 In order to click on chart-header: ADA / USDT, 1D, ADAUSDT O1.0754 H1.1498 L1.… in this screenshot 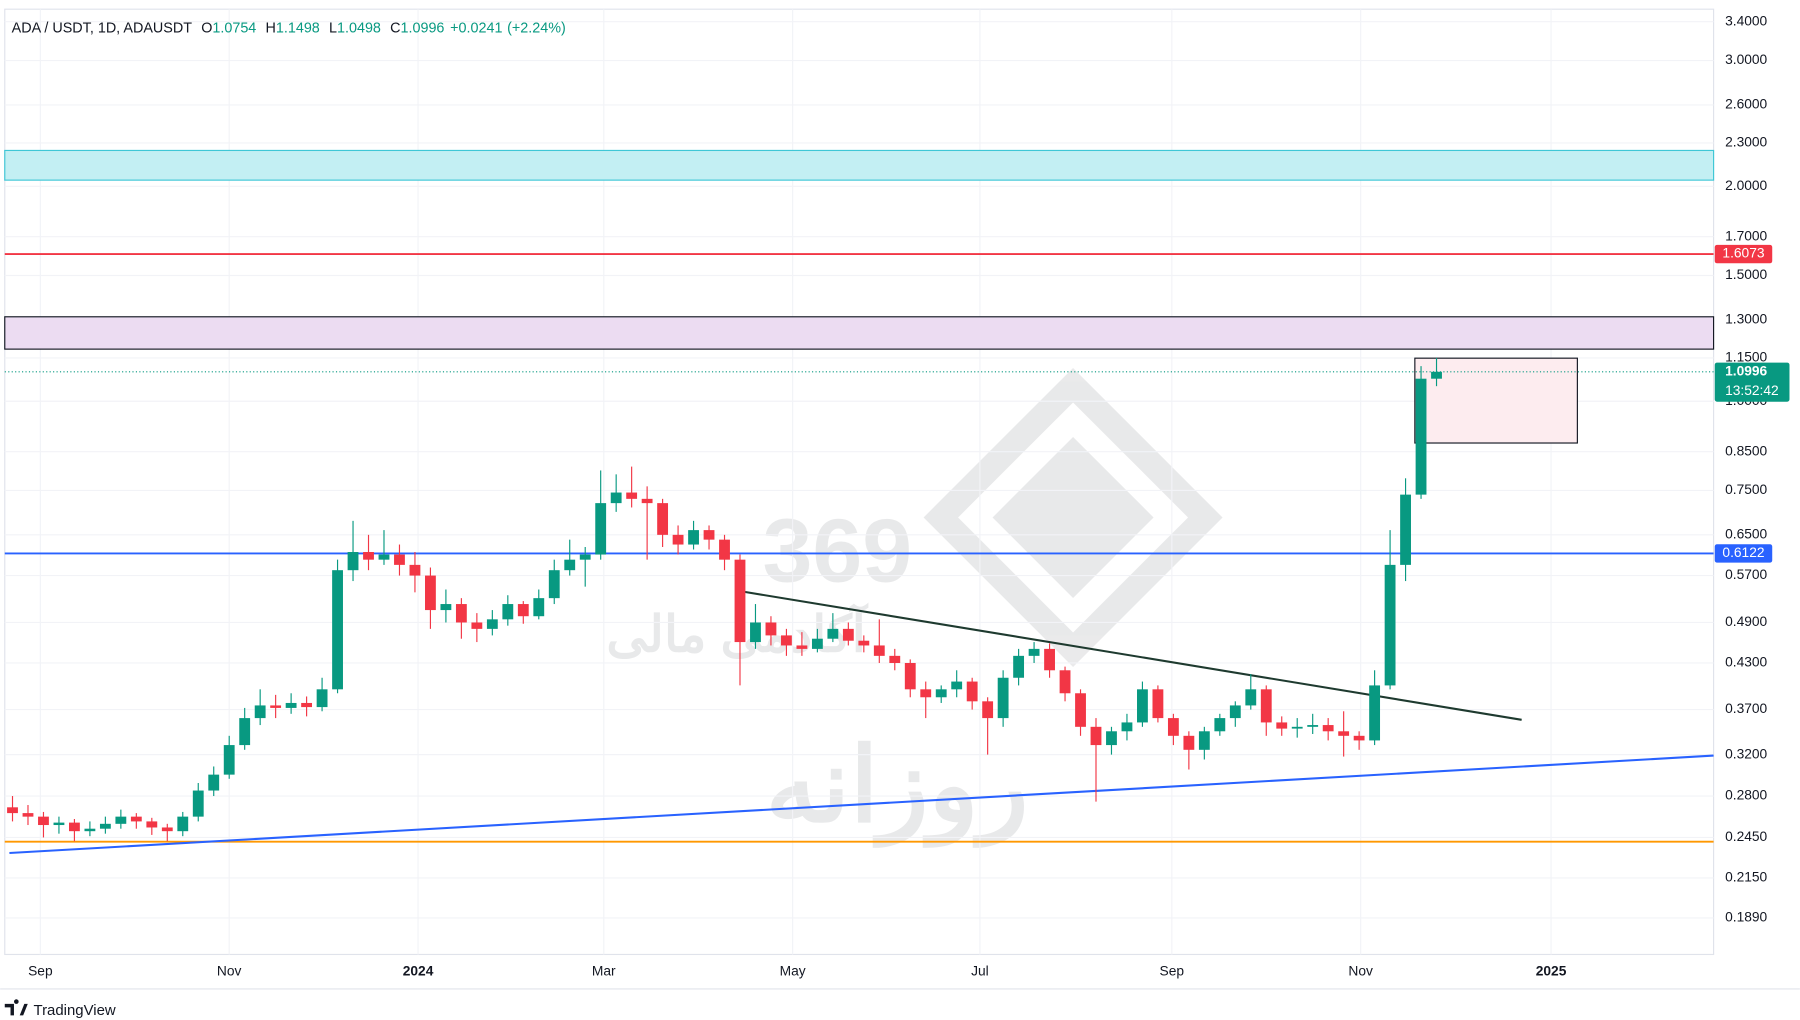, I will do `click(289, 29)`.